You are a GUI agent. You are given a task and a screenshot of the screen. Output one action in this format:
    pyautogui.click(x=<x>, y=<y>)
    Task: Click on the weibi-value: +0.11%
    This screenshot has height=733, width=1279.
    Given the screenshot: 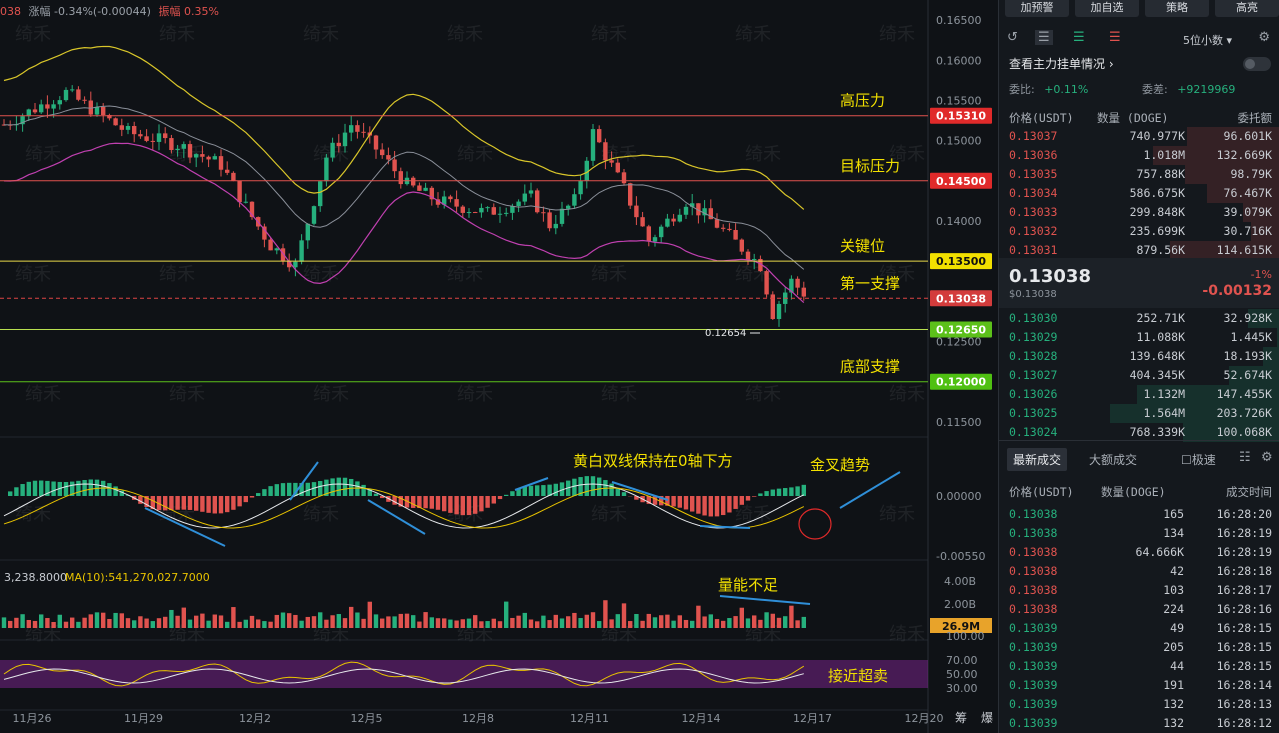 What is the action you would take?
    pyautogui.click(x=1066, y=89)
    